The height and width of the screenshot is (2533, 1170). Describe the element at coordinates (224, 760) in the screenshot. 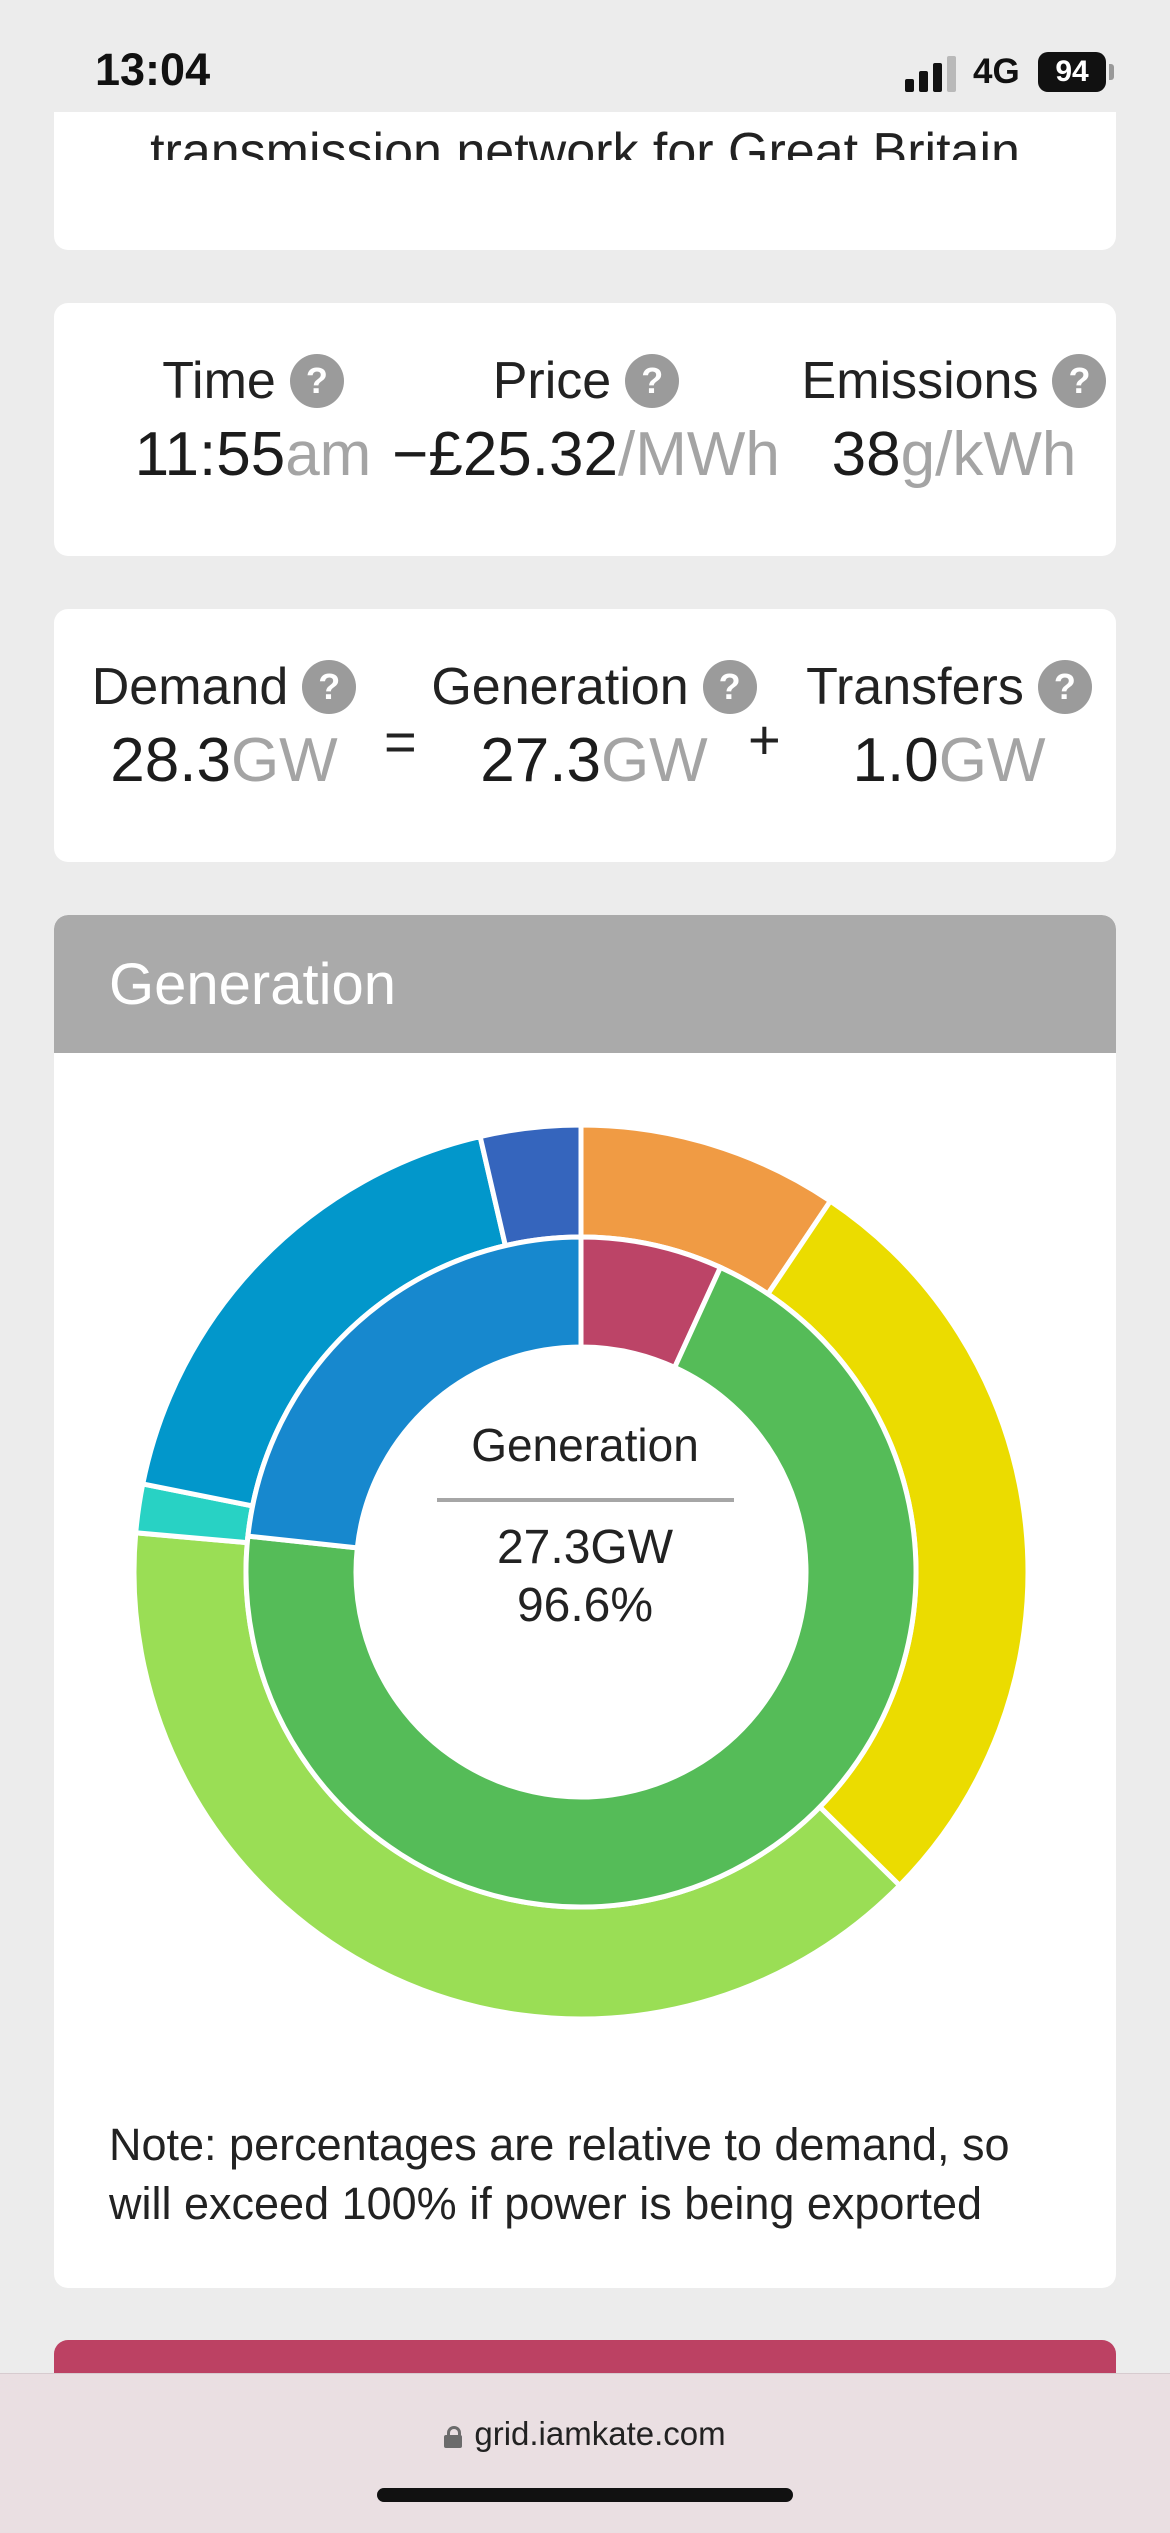

I see `demand-value: 28.3GW` at that location.